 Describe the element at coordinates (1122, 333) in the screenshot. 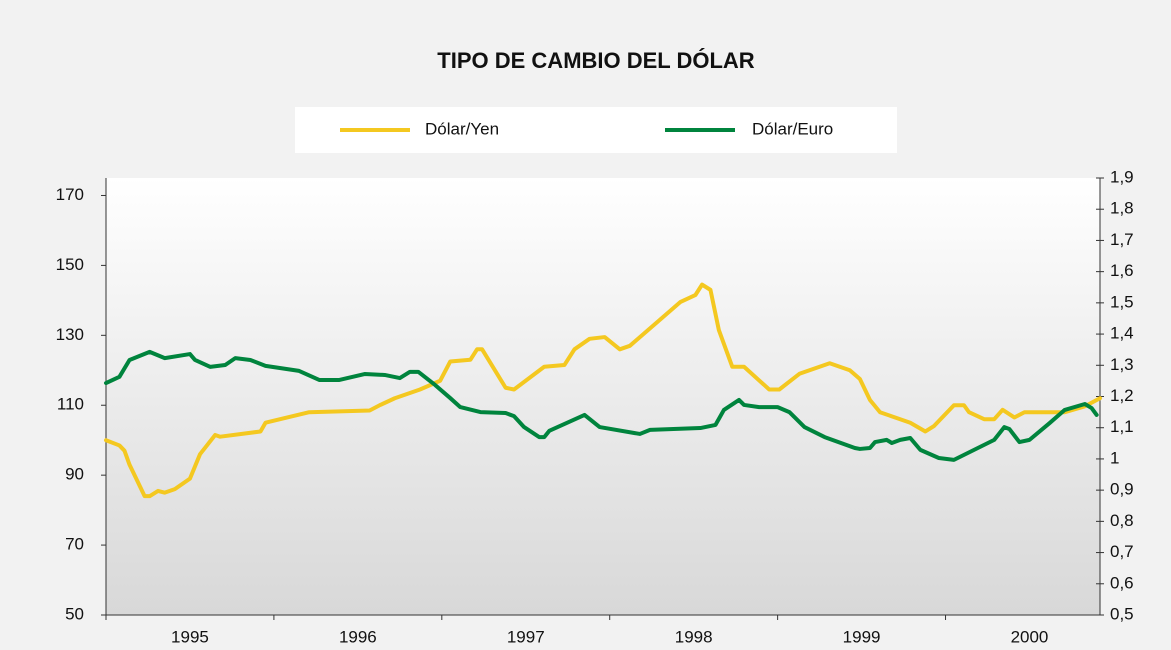

I see `y2-tick-label: 1,4` at that location.